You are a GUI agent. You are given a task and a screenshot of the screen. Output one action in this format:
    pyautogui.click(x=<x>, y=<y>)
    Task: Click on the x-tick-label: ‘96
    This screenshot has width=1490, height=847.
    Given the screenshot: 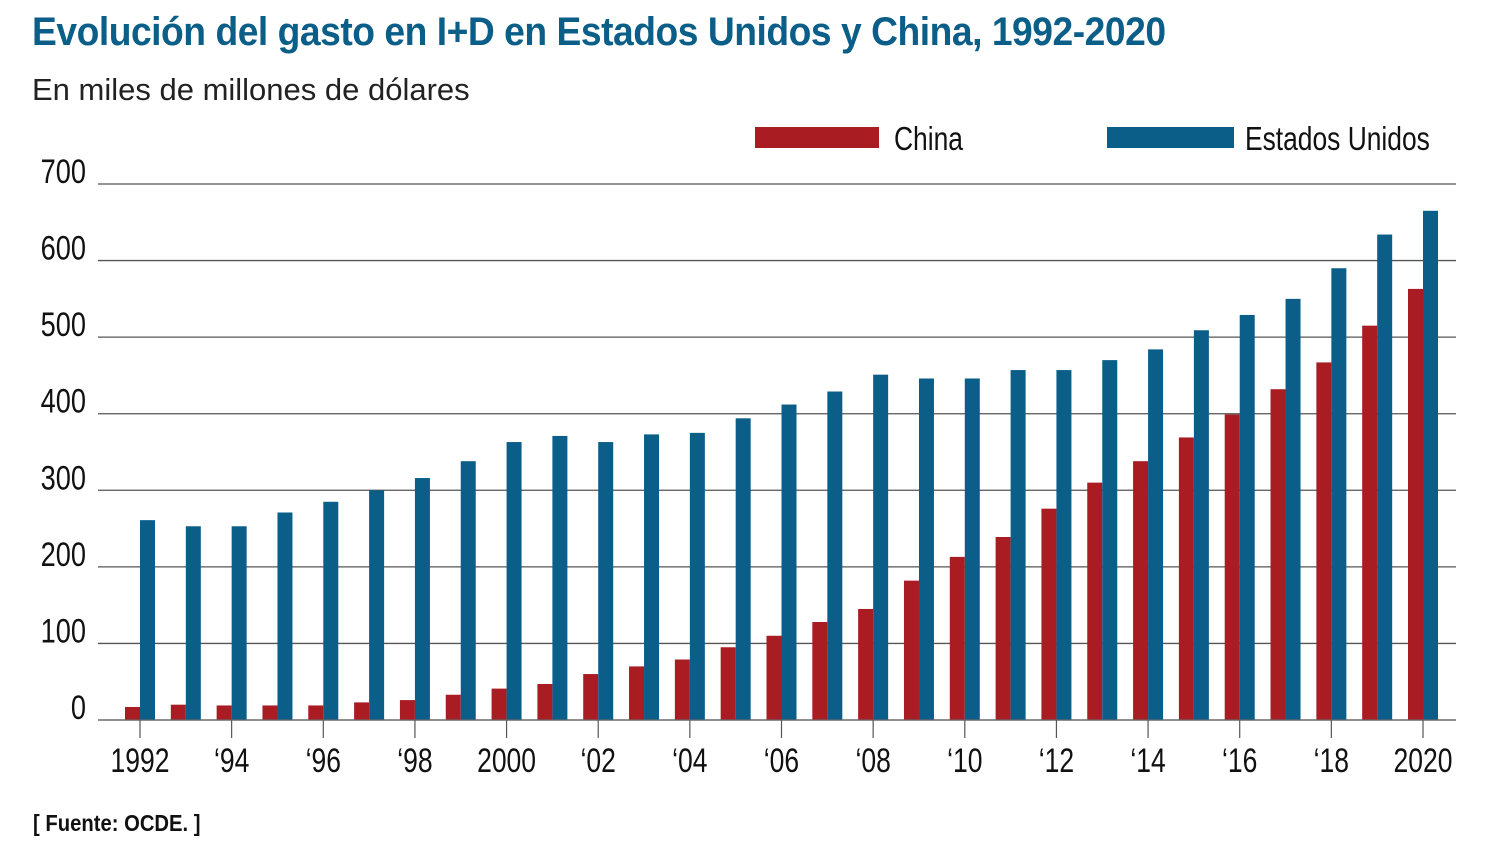 What is the action you would take?
    pyautogui.click(x=323, y=761)
    